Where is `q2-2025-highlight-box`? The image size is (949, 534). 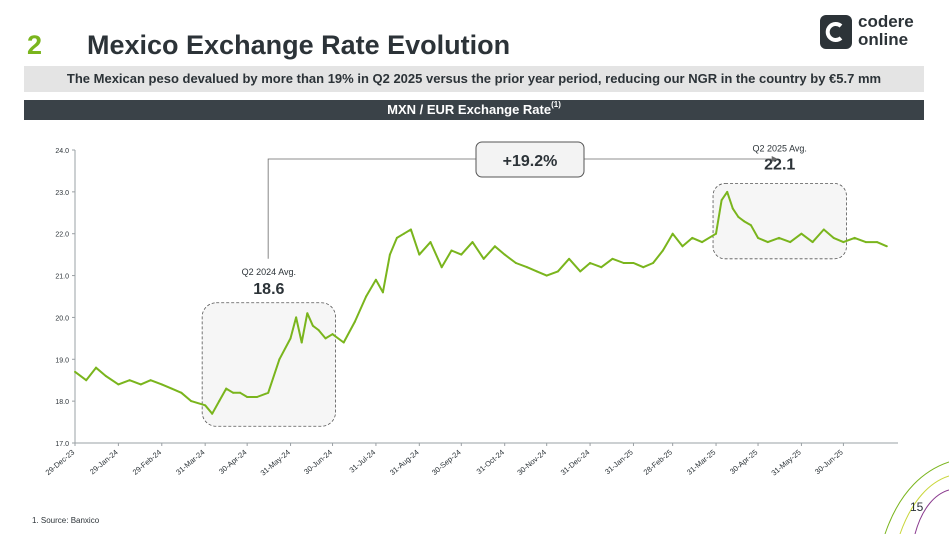 q2-2025-highlight-box is located at coordinates (779, 221).